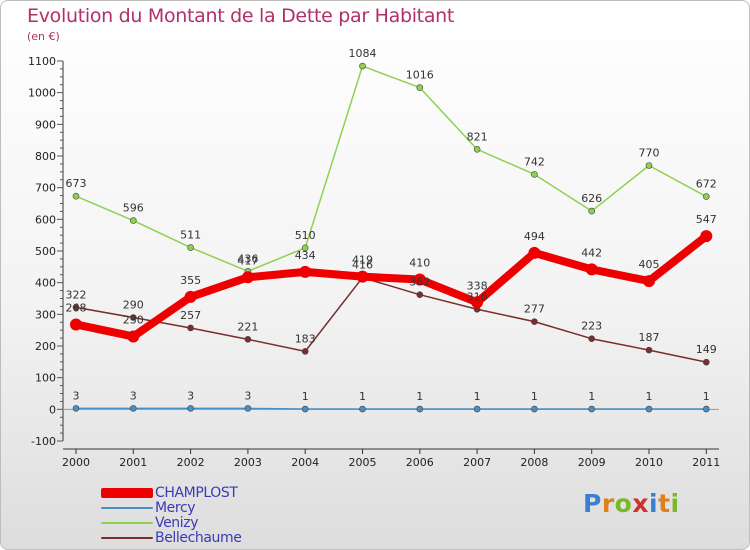  Describe the element at coordinates (649, 264) in the screenshot. I see `data-label-champlost: 405` at that location.